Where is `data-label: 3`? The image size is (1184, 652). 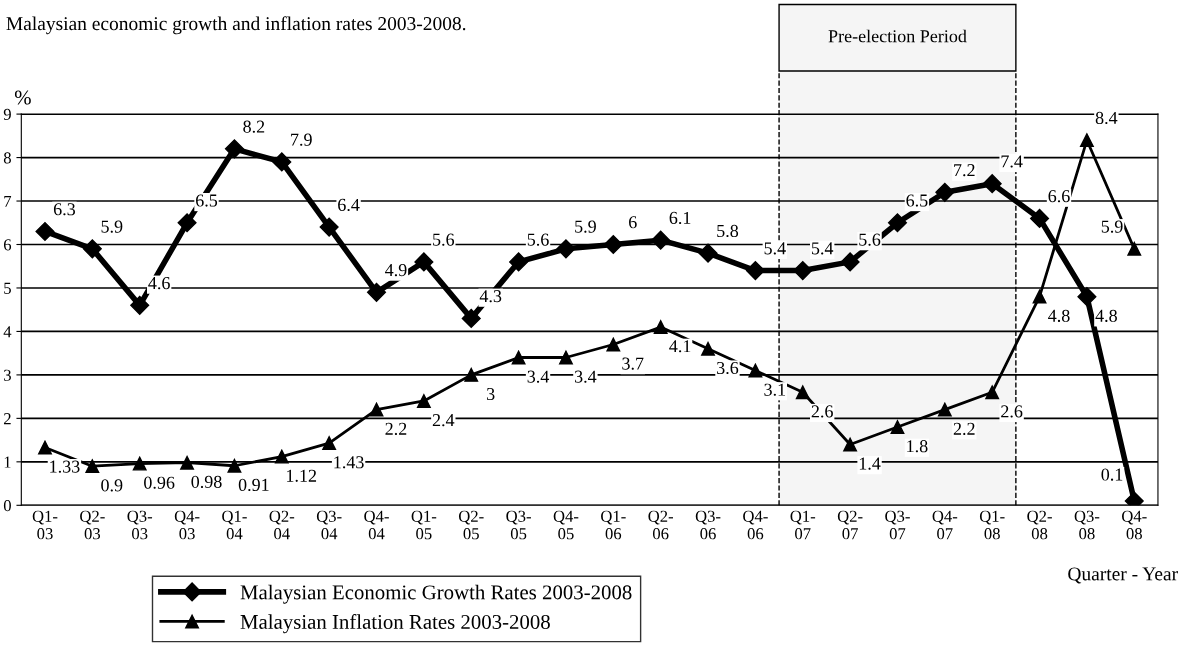 data-label: 3 is located at coordinates (491, 394).